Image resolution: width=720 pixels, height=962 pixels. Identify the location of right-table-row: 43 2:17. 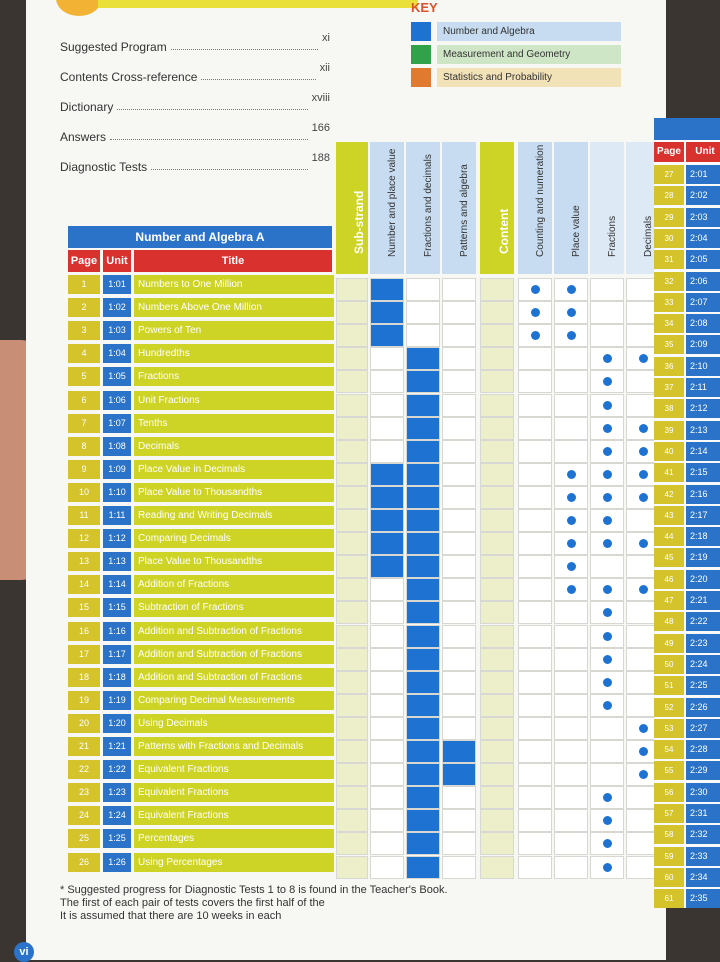
(687, 515).